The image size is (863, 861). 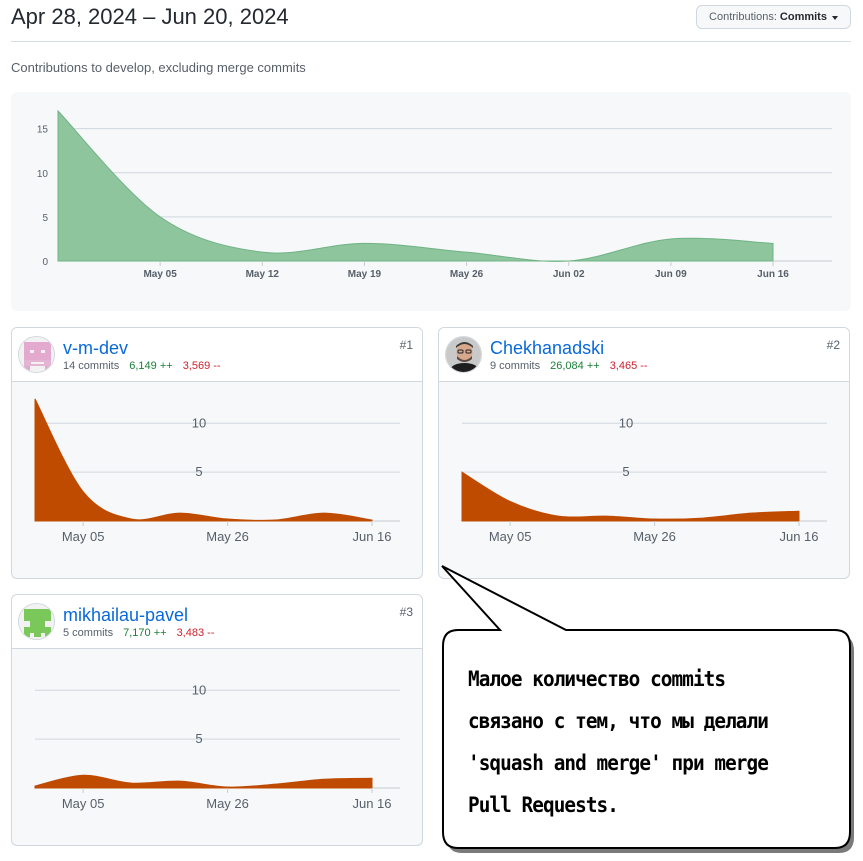 What do you see at coordinates (543, 805) in the screenshot?
I see `callout-line: Pull Requests.` at bounding box center [543, 805].